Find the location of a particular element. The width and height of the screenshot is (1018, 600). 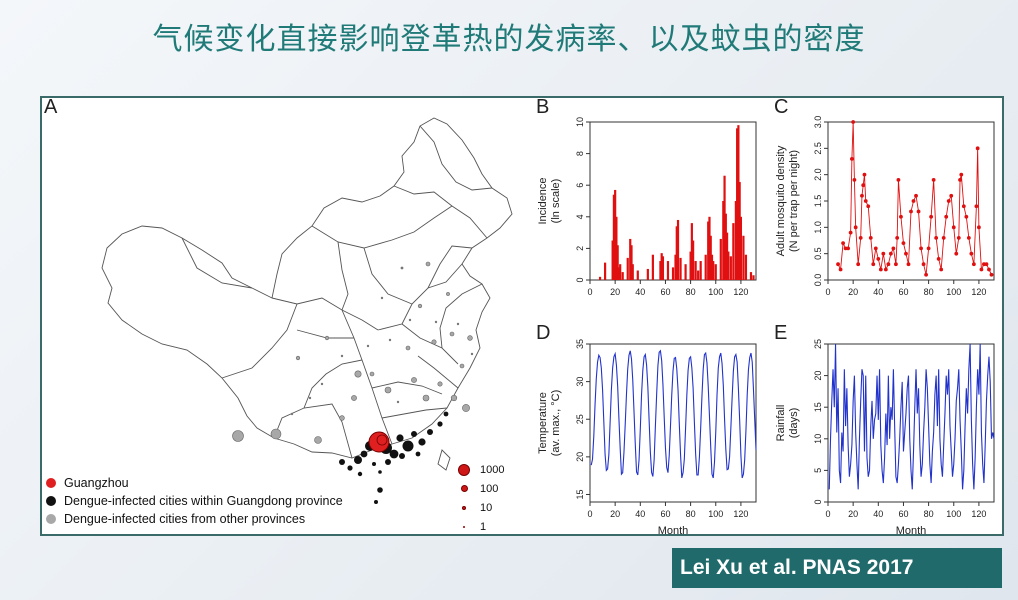

y-tick-label: 20 is located at coordinates (818, 376).